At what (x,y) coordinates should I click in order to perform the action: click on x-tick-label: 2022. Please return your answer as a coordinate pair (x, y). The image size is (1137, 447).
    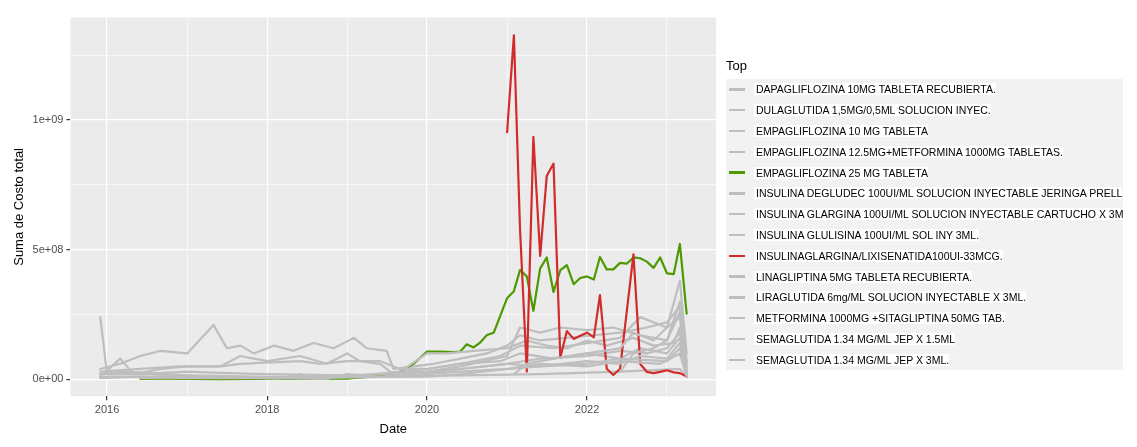
    Looking at the image, I should click on (587, 408).